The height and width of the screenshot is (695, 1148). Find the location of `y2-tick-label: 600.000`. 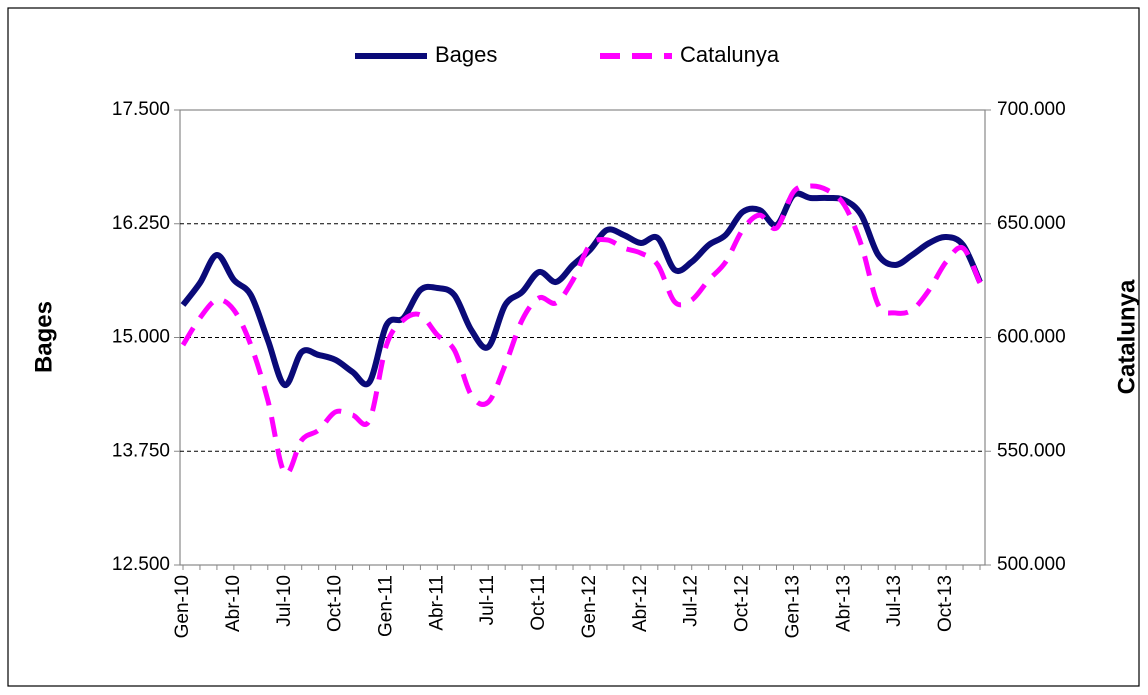

y2-tick-label: 600.000 is located at coordinates (1031, 337).